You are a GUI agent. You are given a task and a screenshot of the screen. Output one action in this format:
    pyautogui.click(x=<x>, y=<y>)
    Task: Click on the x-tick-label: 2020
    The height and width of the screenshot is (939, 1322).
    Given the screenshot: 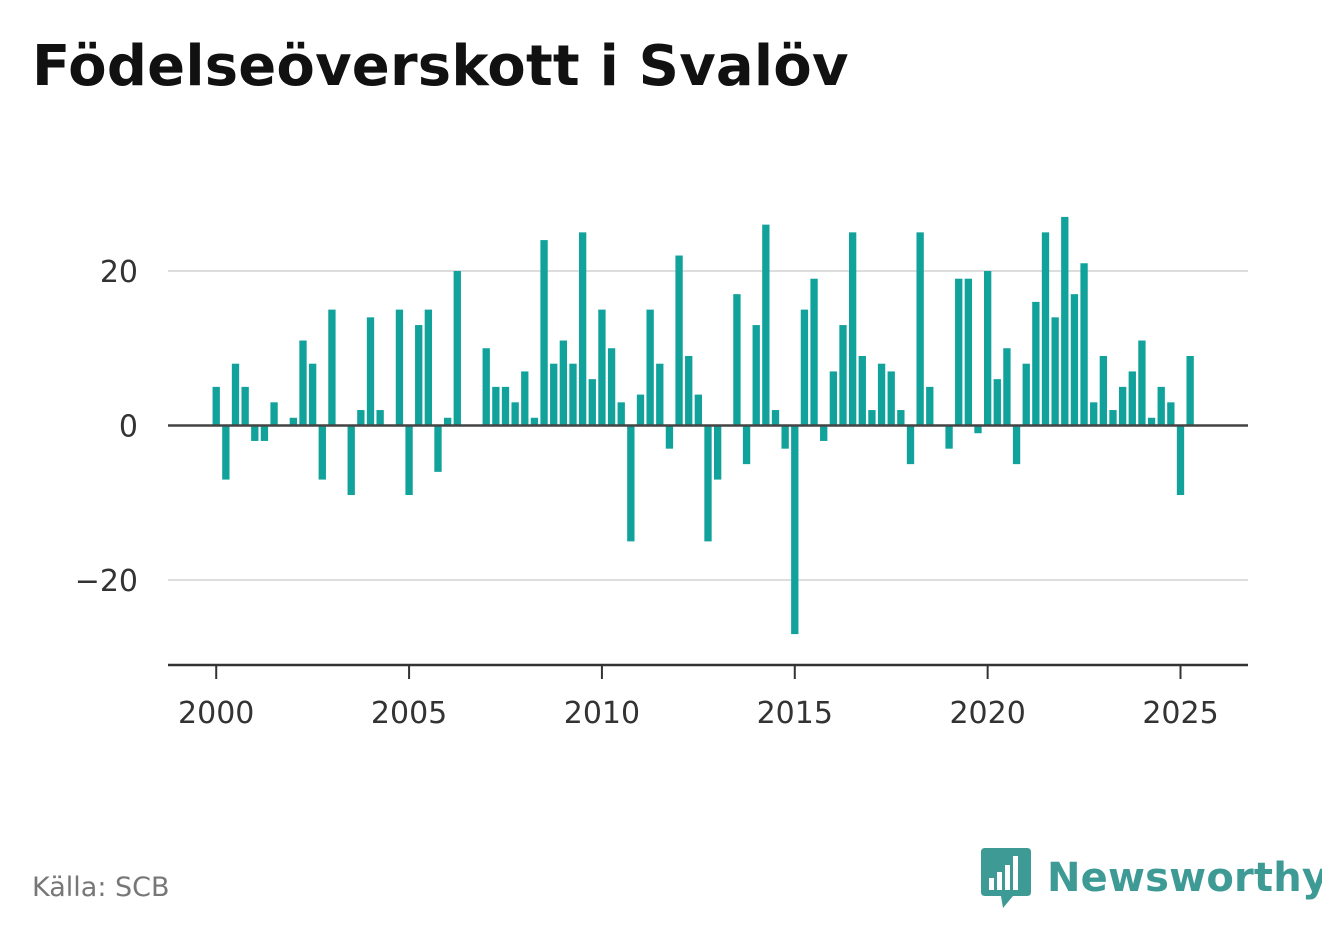 What is the action you would take?
    pyautogui.click(x=987, y=713)
    